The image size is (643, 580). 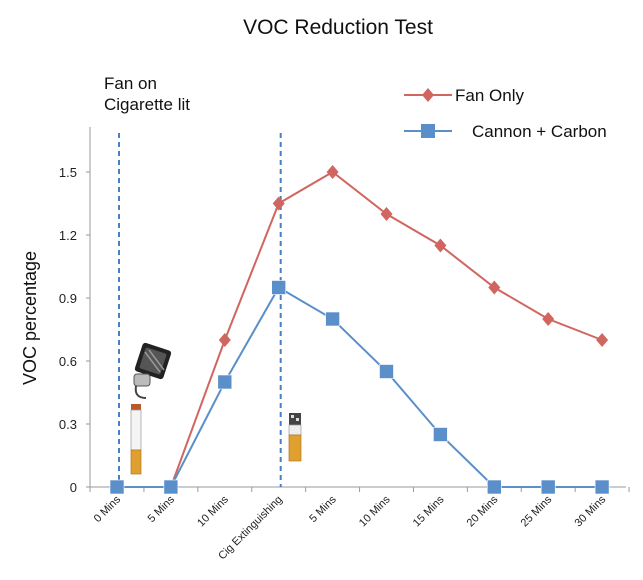 What do you see at coordinates (68, 172) in the screenshot?
I see `y-tick-label: 1.5` at bounding box center [68, 172].